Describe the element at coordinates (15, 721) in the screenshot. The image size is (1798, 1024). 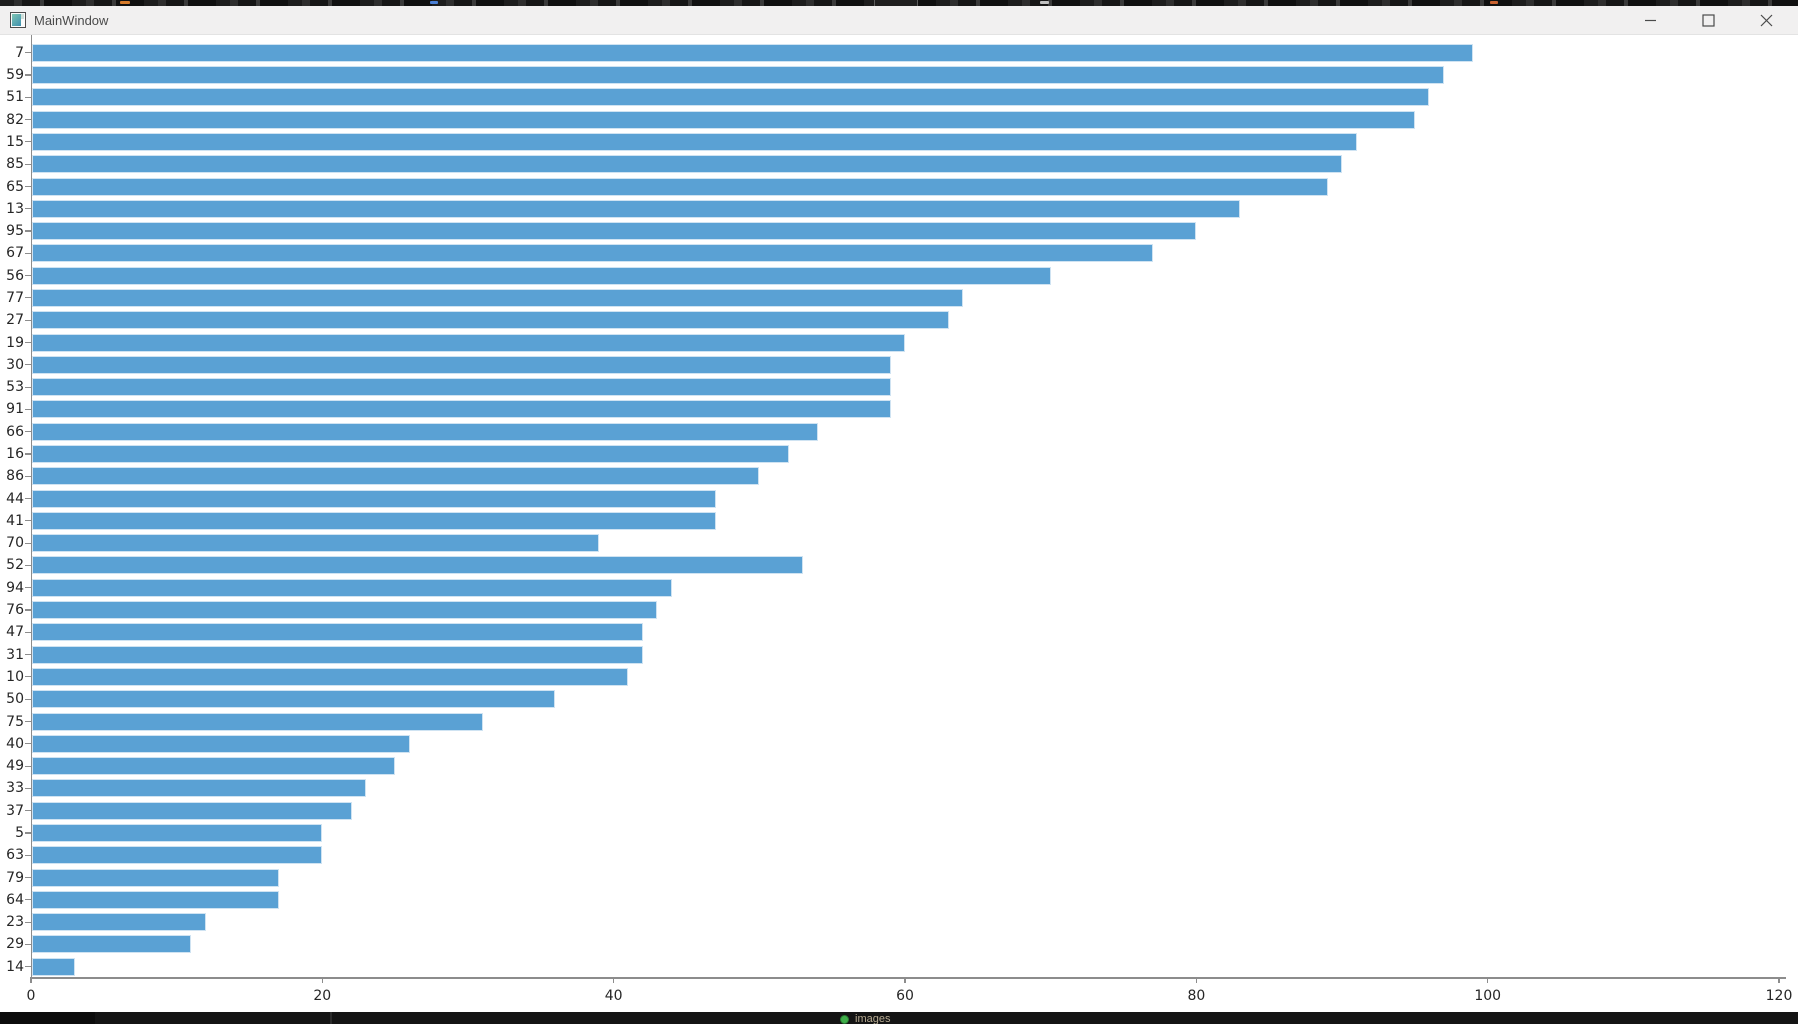
I see `y-axis-tick-label: 75` at that location.